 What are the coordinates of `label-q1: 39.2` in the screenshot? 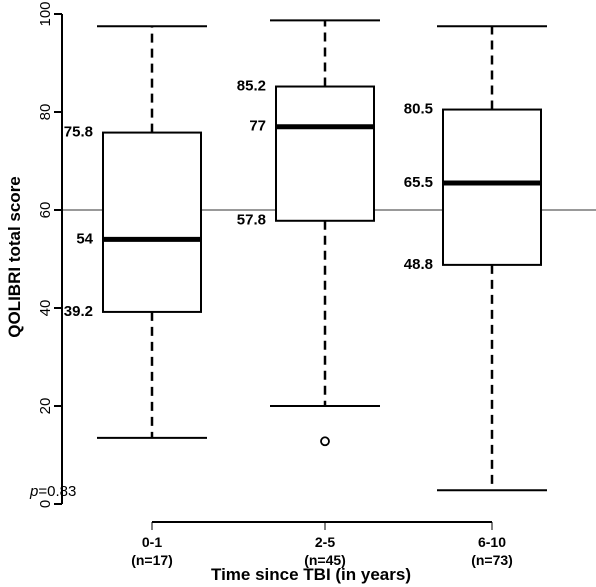 It's located at (78, 311).